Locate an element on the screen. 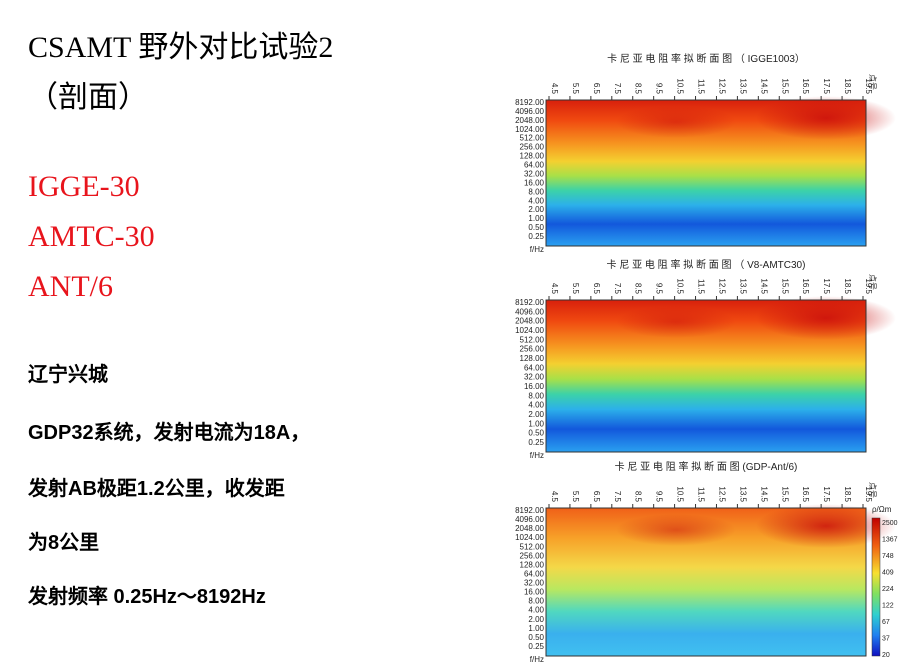 The width and height of the screenshot is (900, 664). y-tick-label: 4096.00 is located at coordinates (529, 519).